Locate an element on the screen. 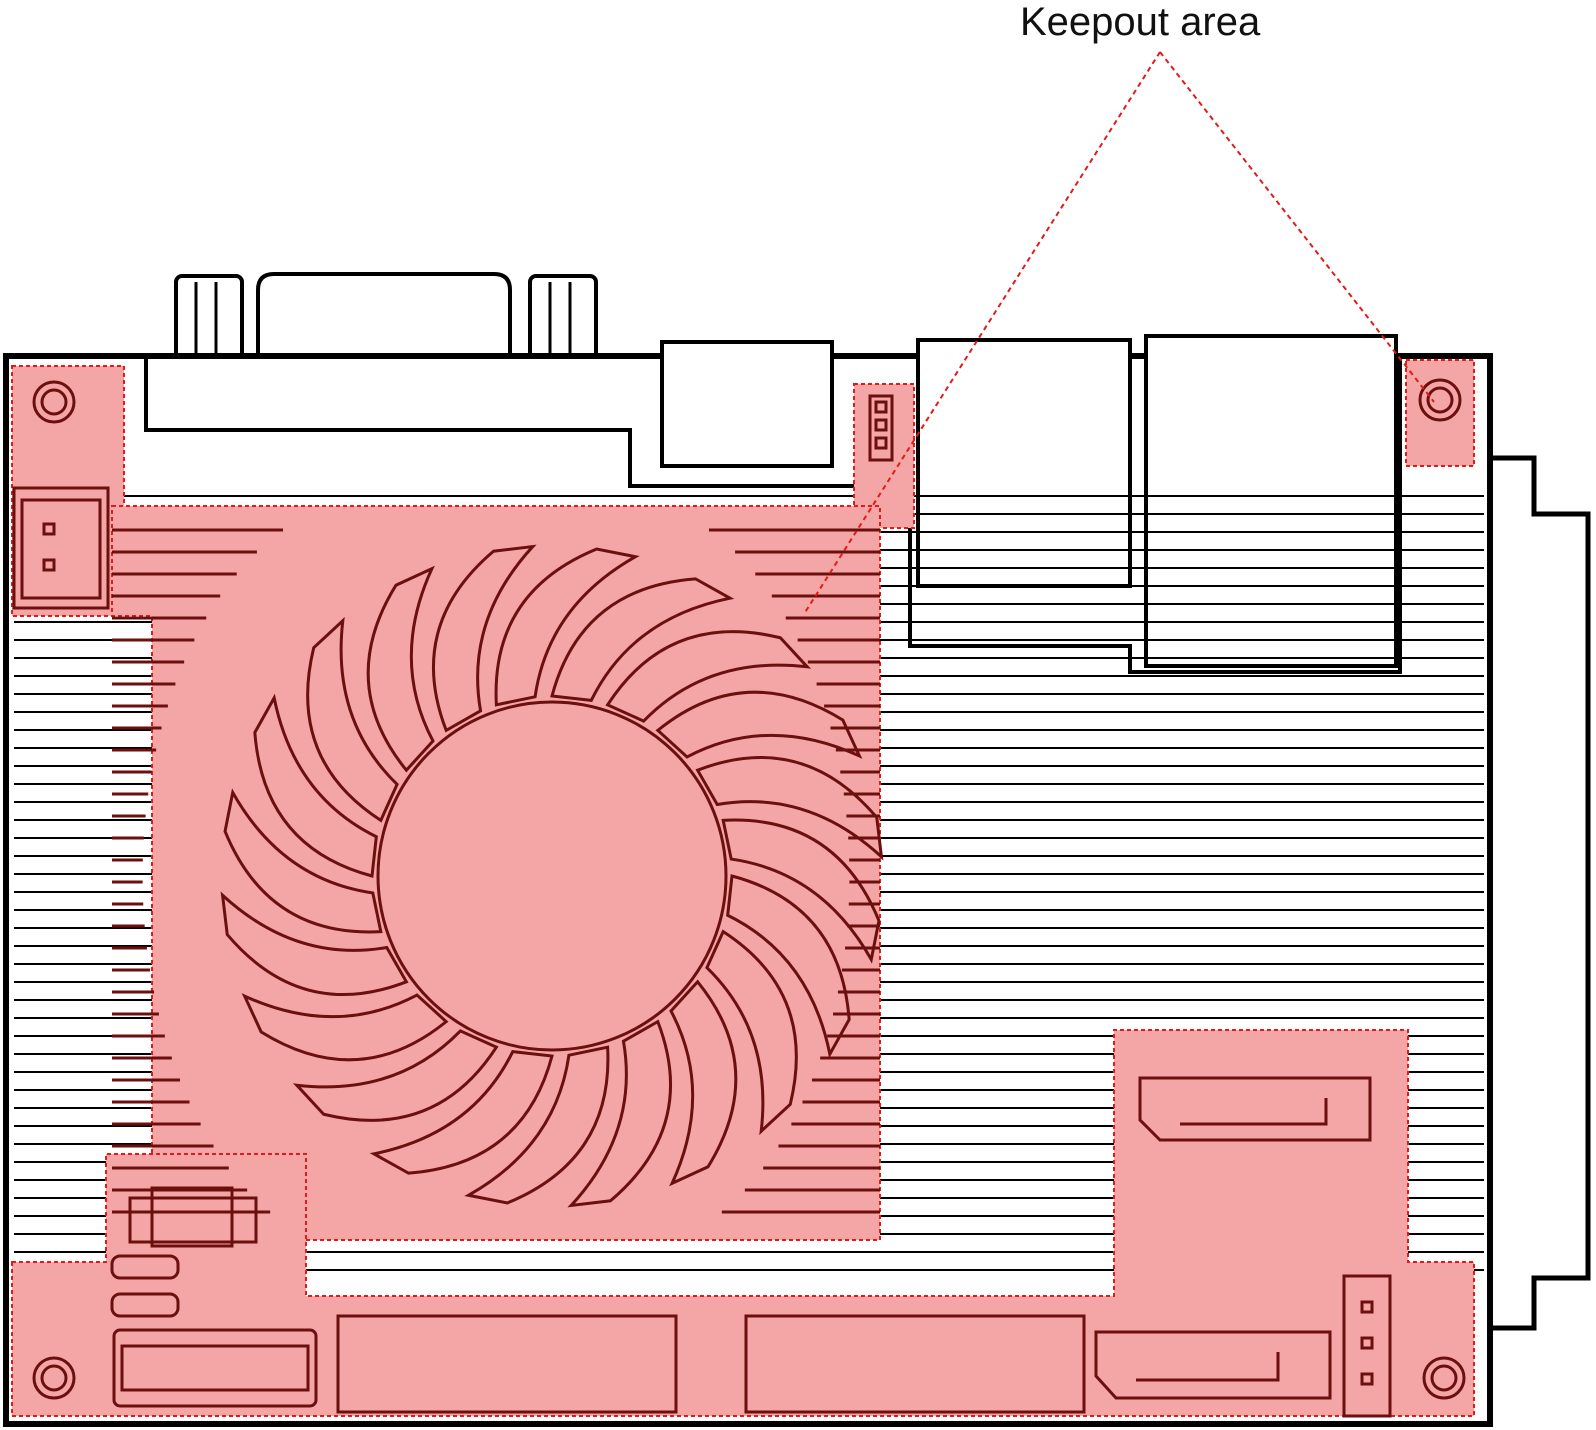 The width and height of the screenshot is (1596, 1430). box-header is located at coordinates (215, 1368).